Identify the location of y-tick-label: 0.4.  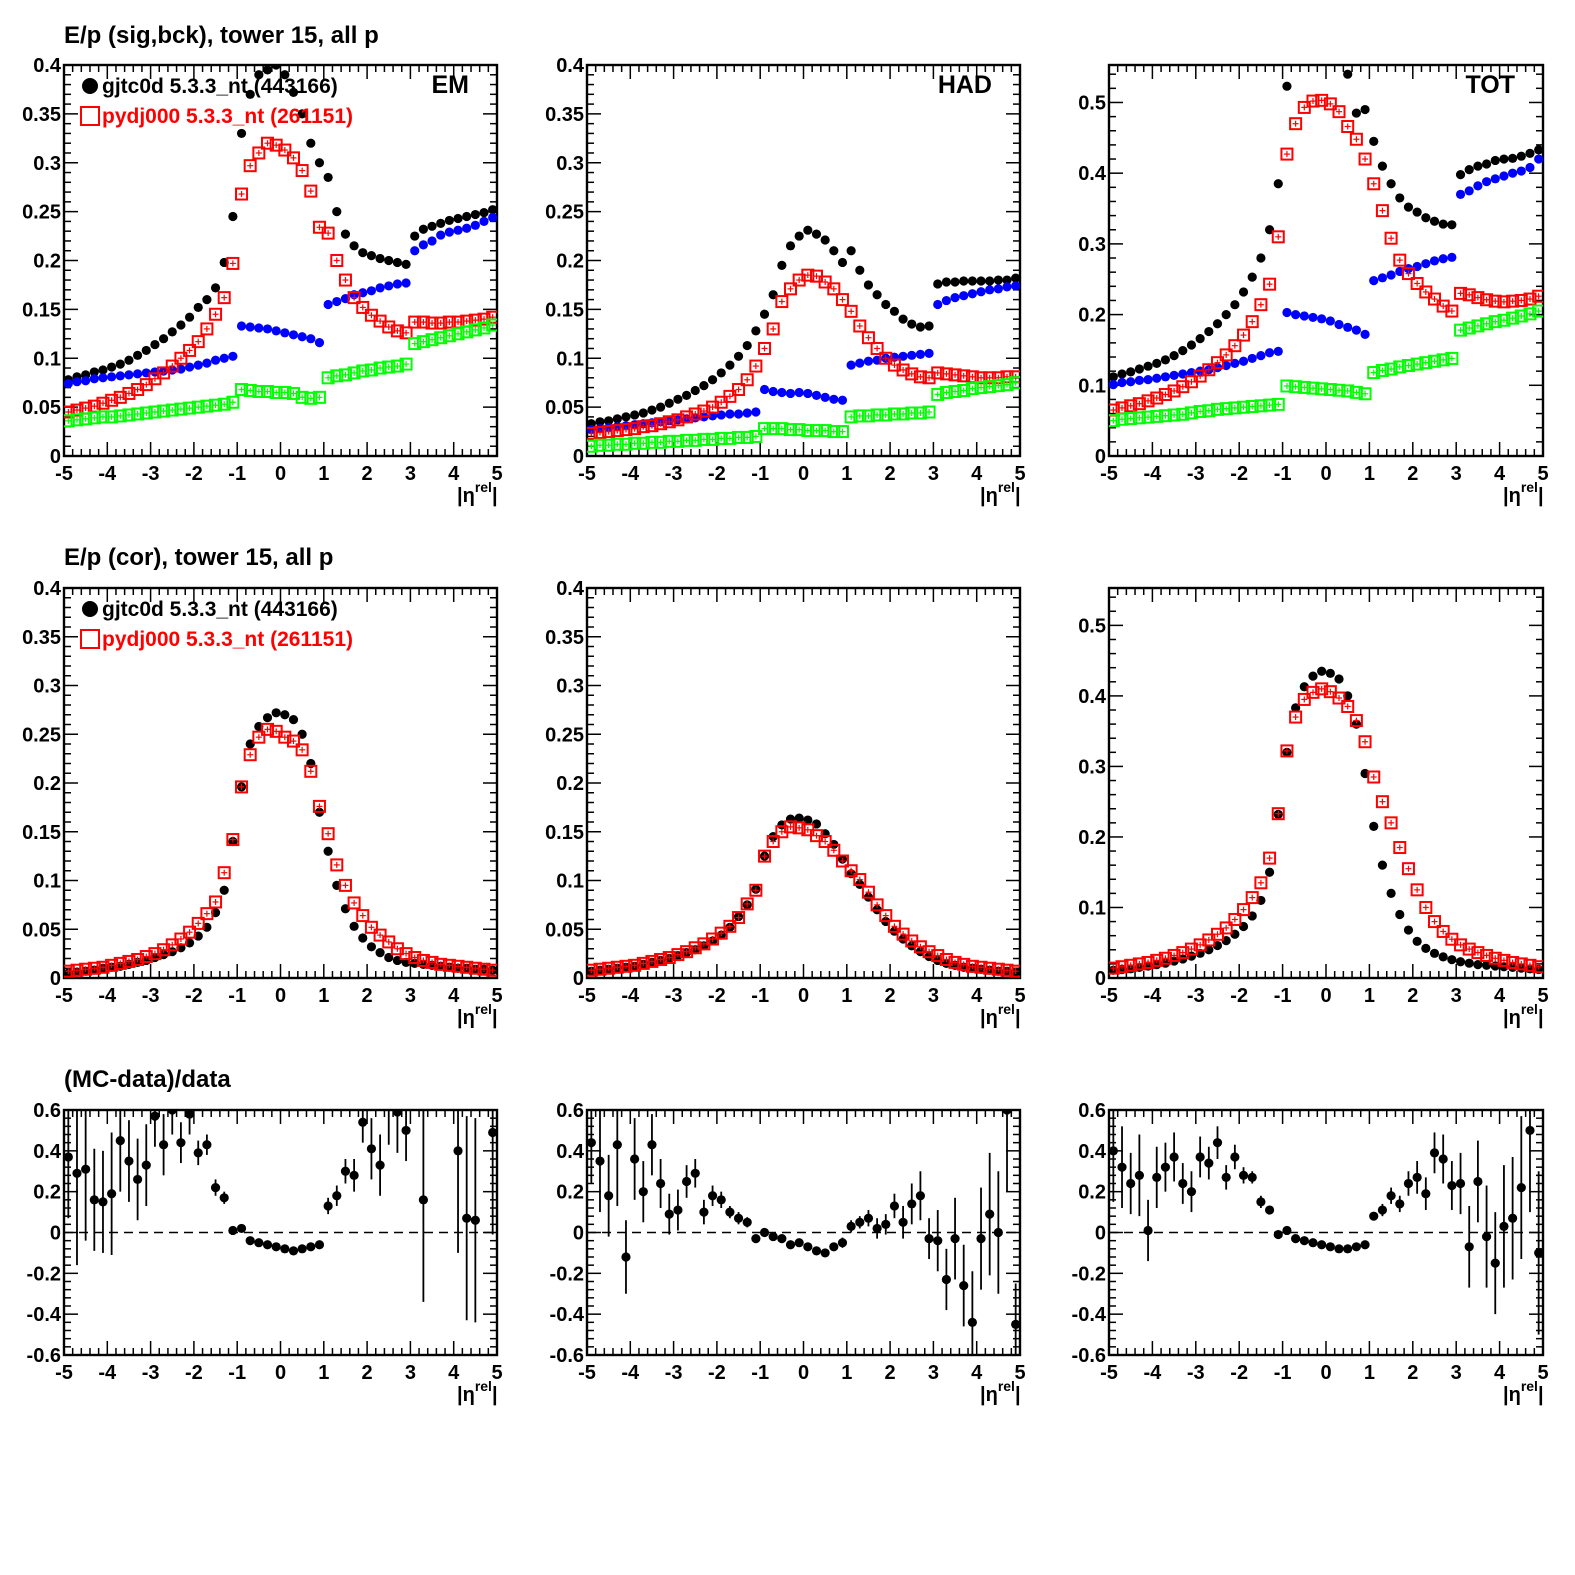
(1092, 697).